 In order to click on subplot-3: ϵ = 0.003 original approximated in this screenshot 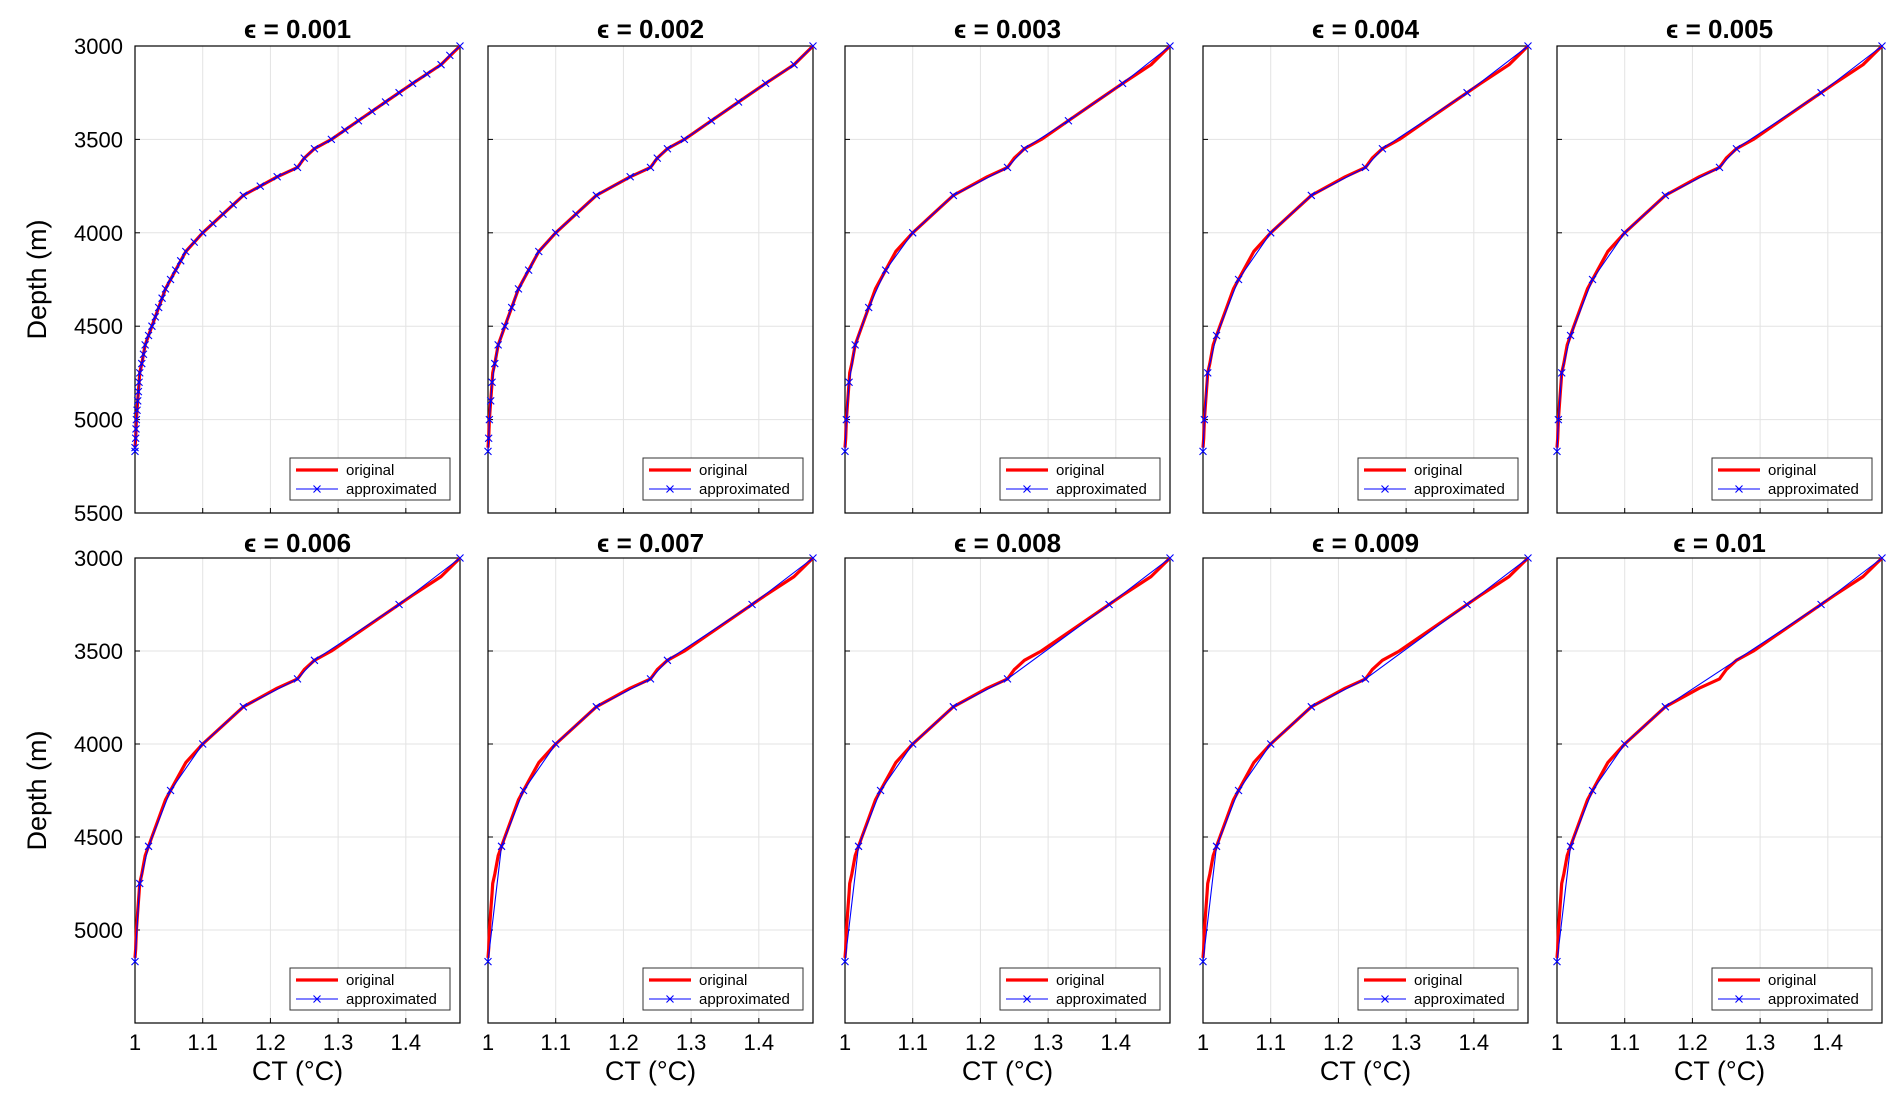, I will do `click(1007, 264)`.